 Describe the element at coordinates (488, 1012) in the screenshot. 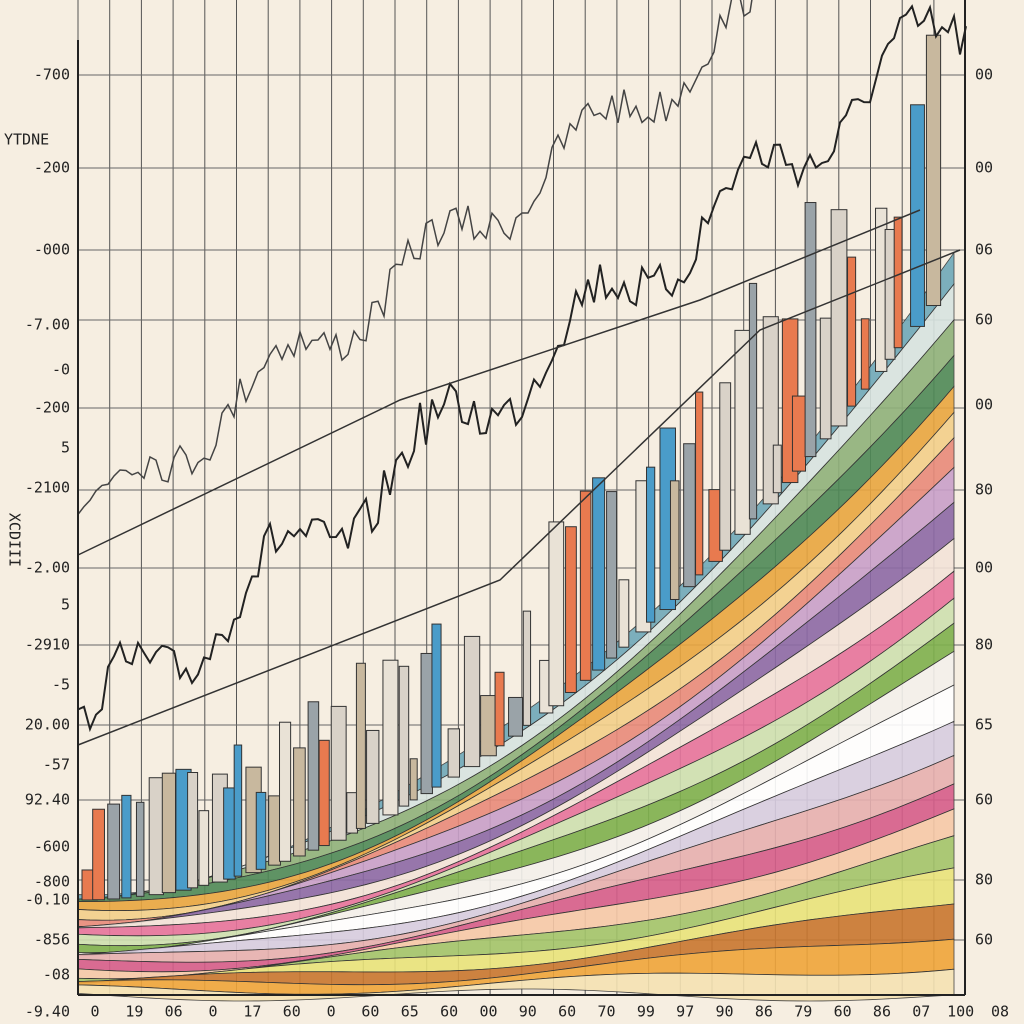

I see `bottom-label: 00` at that location.